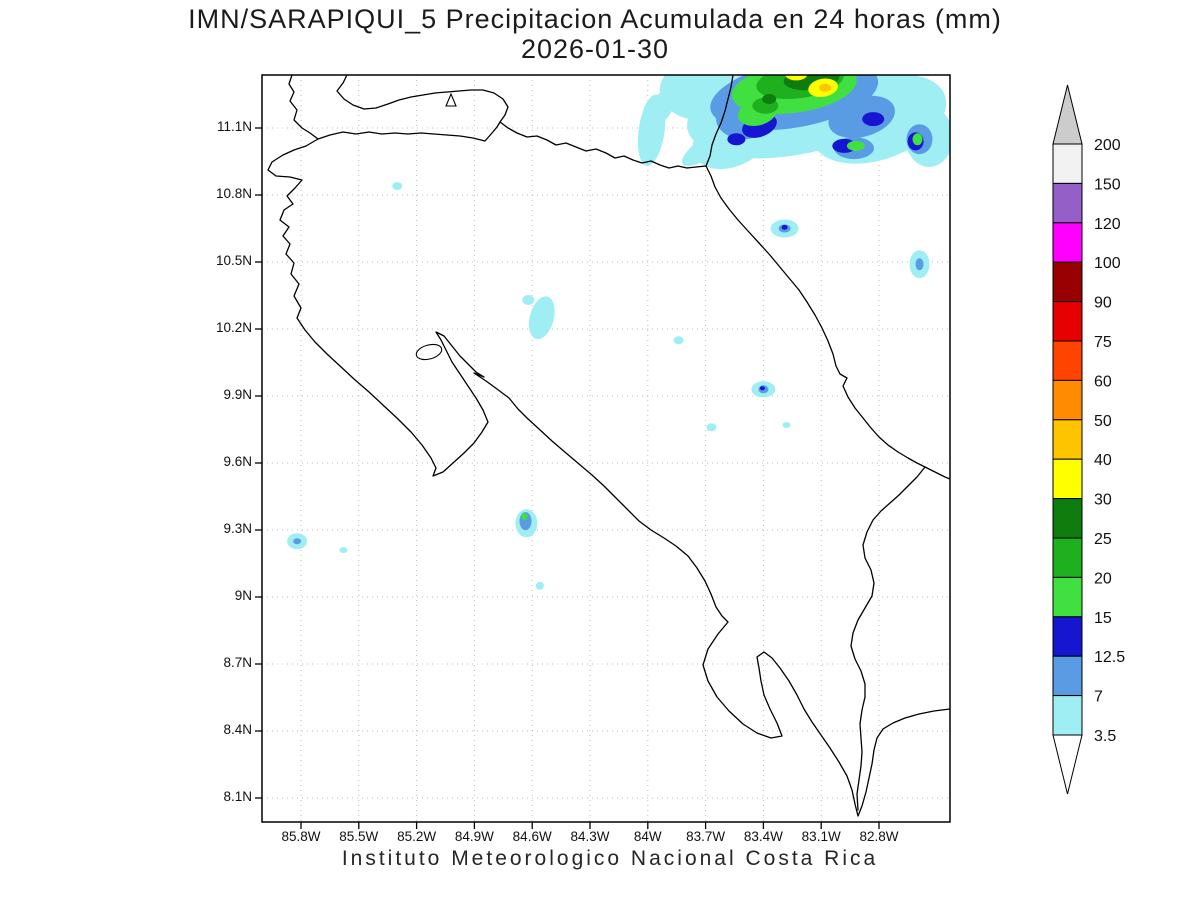 This screenshot has height=900, width=1200. What do you see at coordinates (763, 836) in the screenshot?
I see `x-axis-label: 83.4W` at bounding box center [763, 836].